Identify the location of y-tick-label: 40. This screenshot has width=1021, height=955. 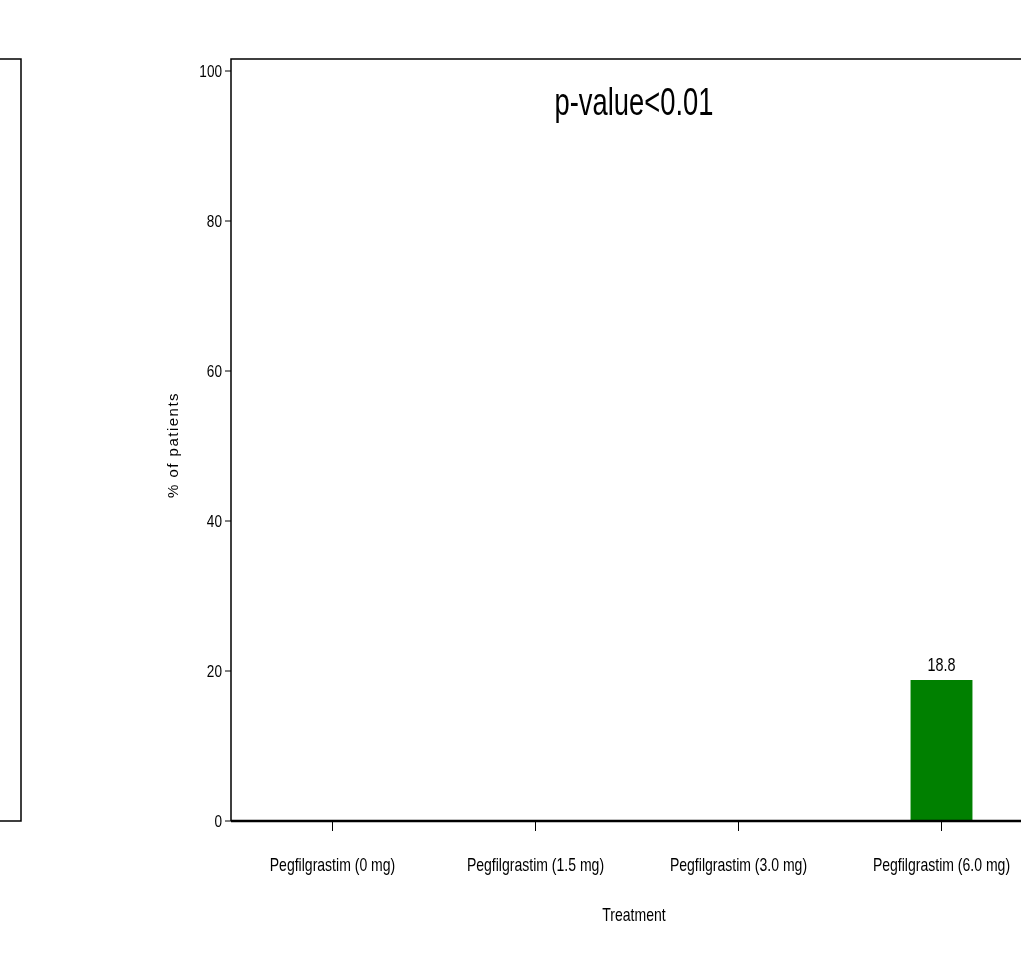
(214, 521).